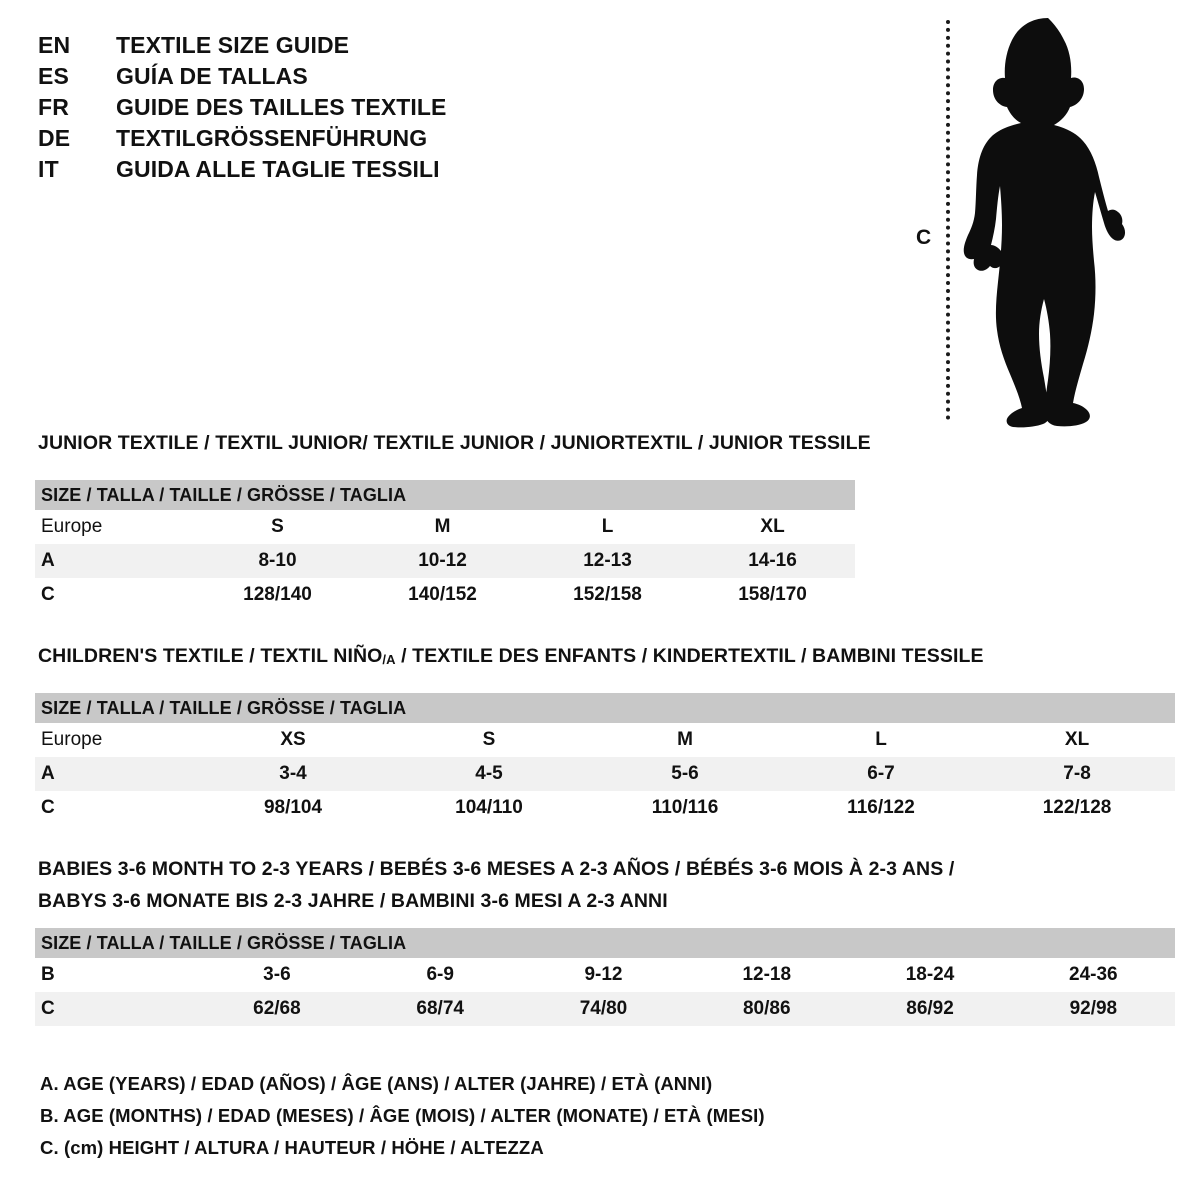 This screenshot has width=1200, height=1200. What do you see at coordinates (48, 974) in the screenshot?
I see `babies-row-b-label: B` at bounding box center [48, 974].